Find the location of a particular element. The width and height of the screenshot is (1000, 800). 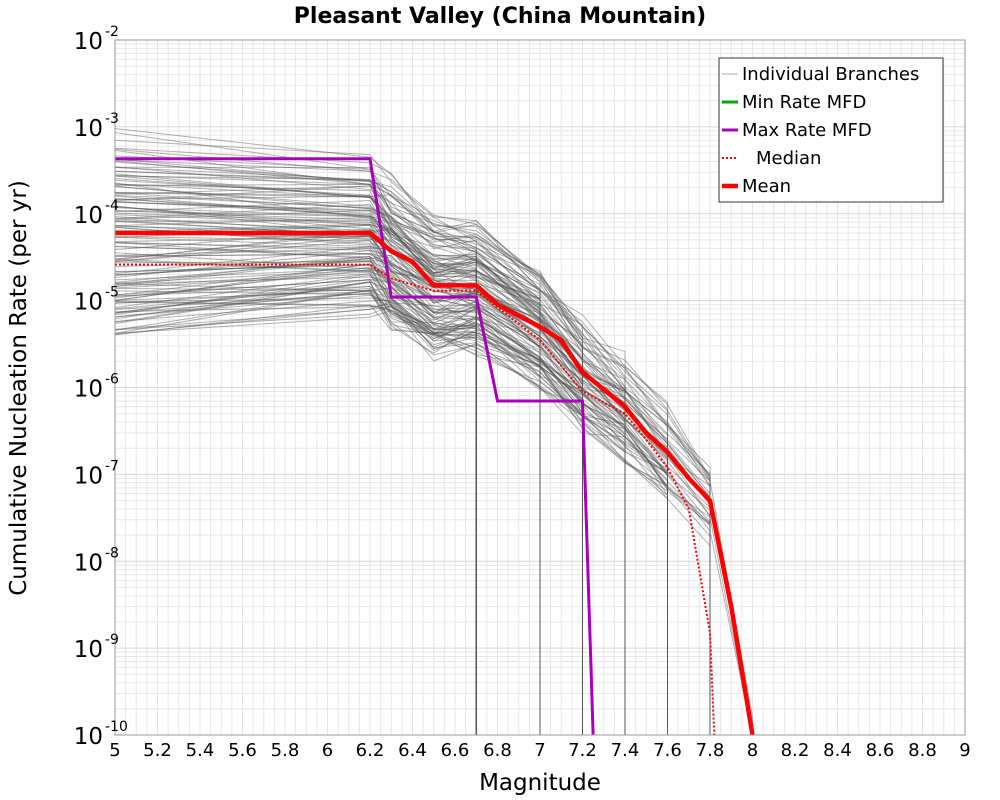

y-tick-labels: 10-210-310-410-510-610-710-810-910-10 is located at coordinates (101, 387).